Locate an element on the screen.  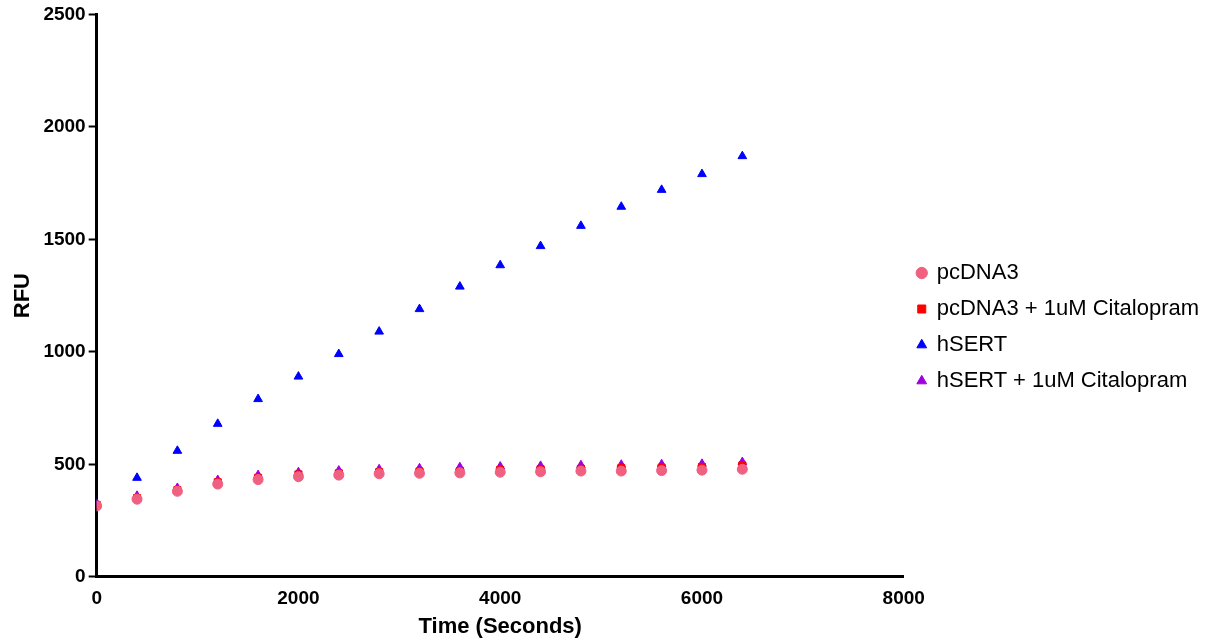
y-axis-title: RFU is located at coordinates (22, 295).